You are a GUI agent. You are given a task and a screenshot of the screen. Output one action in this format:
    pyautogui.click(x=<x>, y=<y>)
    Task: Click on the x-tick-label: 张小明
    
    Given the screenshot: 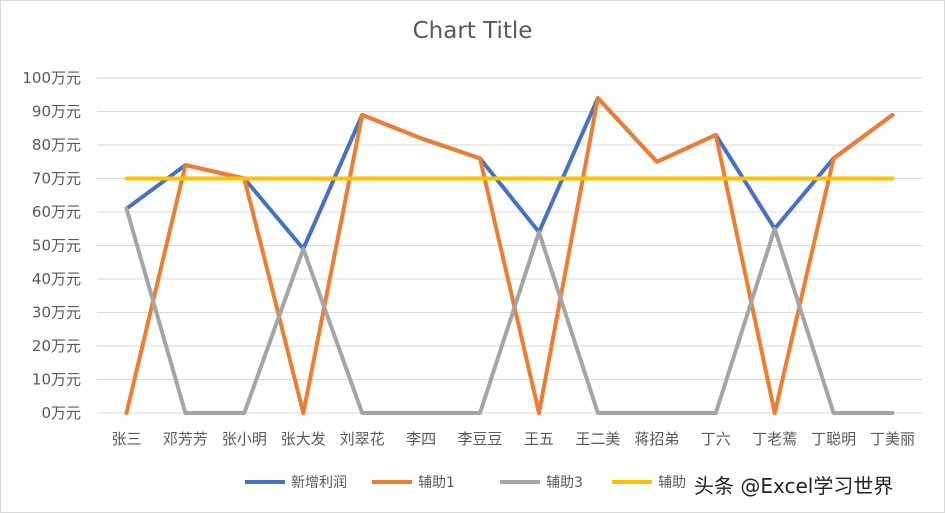 What is the action you would take?
    pyautogui.click(x=244, y=439)
    